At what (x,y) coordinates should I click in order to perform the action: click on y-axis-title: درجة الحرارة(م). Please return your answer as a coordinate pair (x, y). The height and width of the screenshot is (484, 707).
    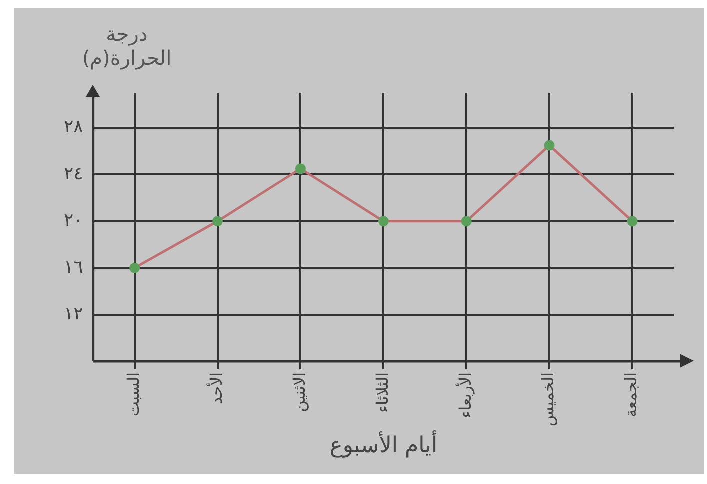
    Looking at the image, I should click on (127, 46).